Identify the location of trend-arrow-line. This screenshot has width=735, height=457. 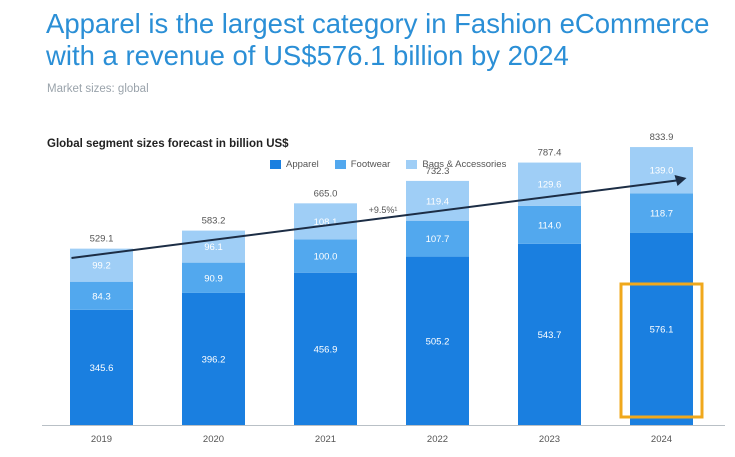
(375, 219).